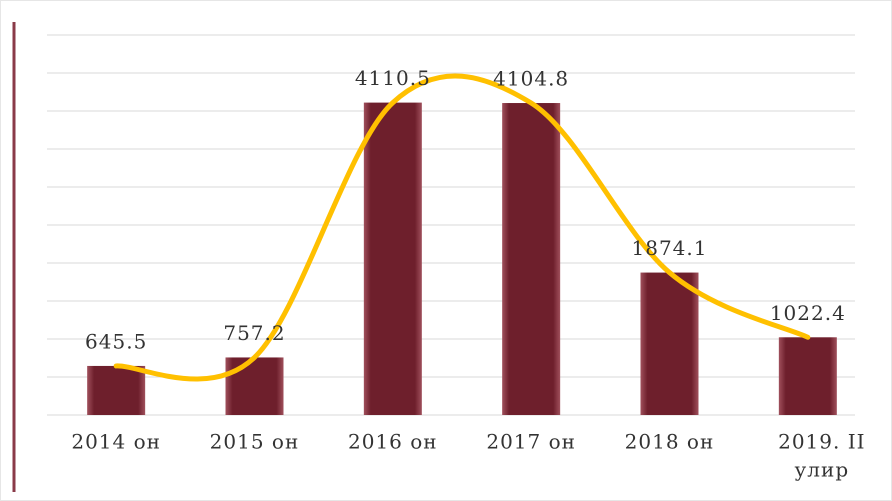 This screenshot has height=501, width=892. I want to click on x-tick-label: 2015 он, so click(255, 442).